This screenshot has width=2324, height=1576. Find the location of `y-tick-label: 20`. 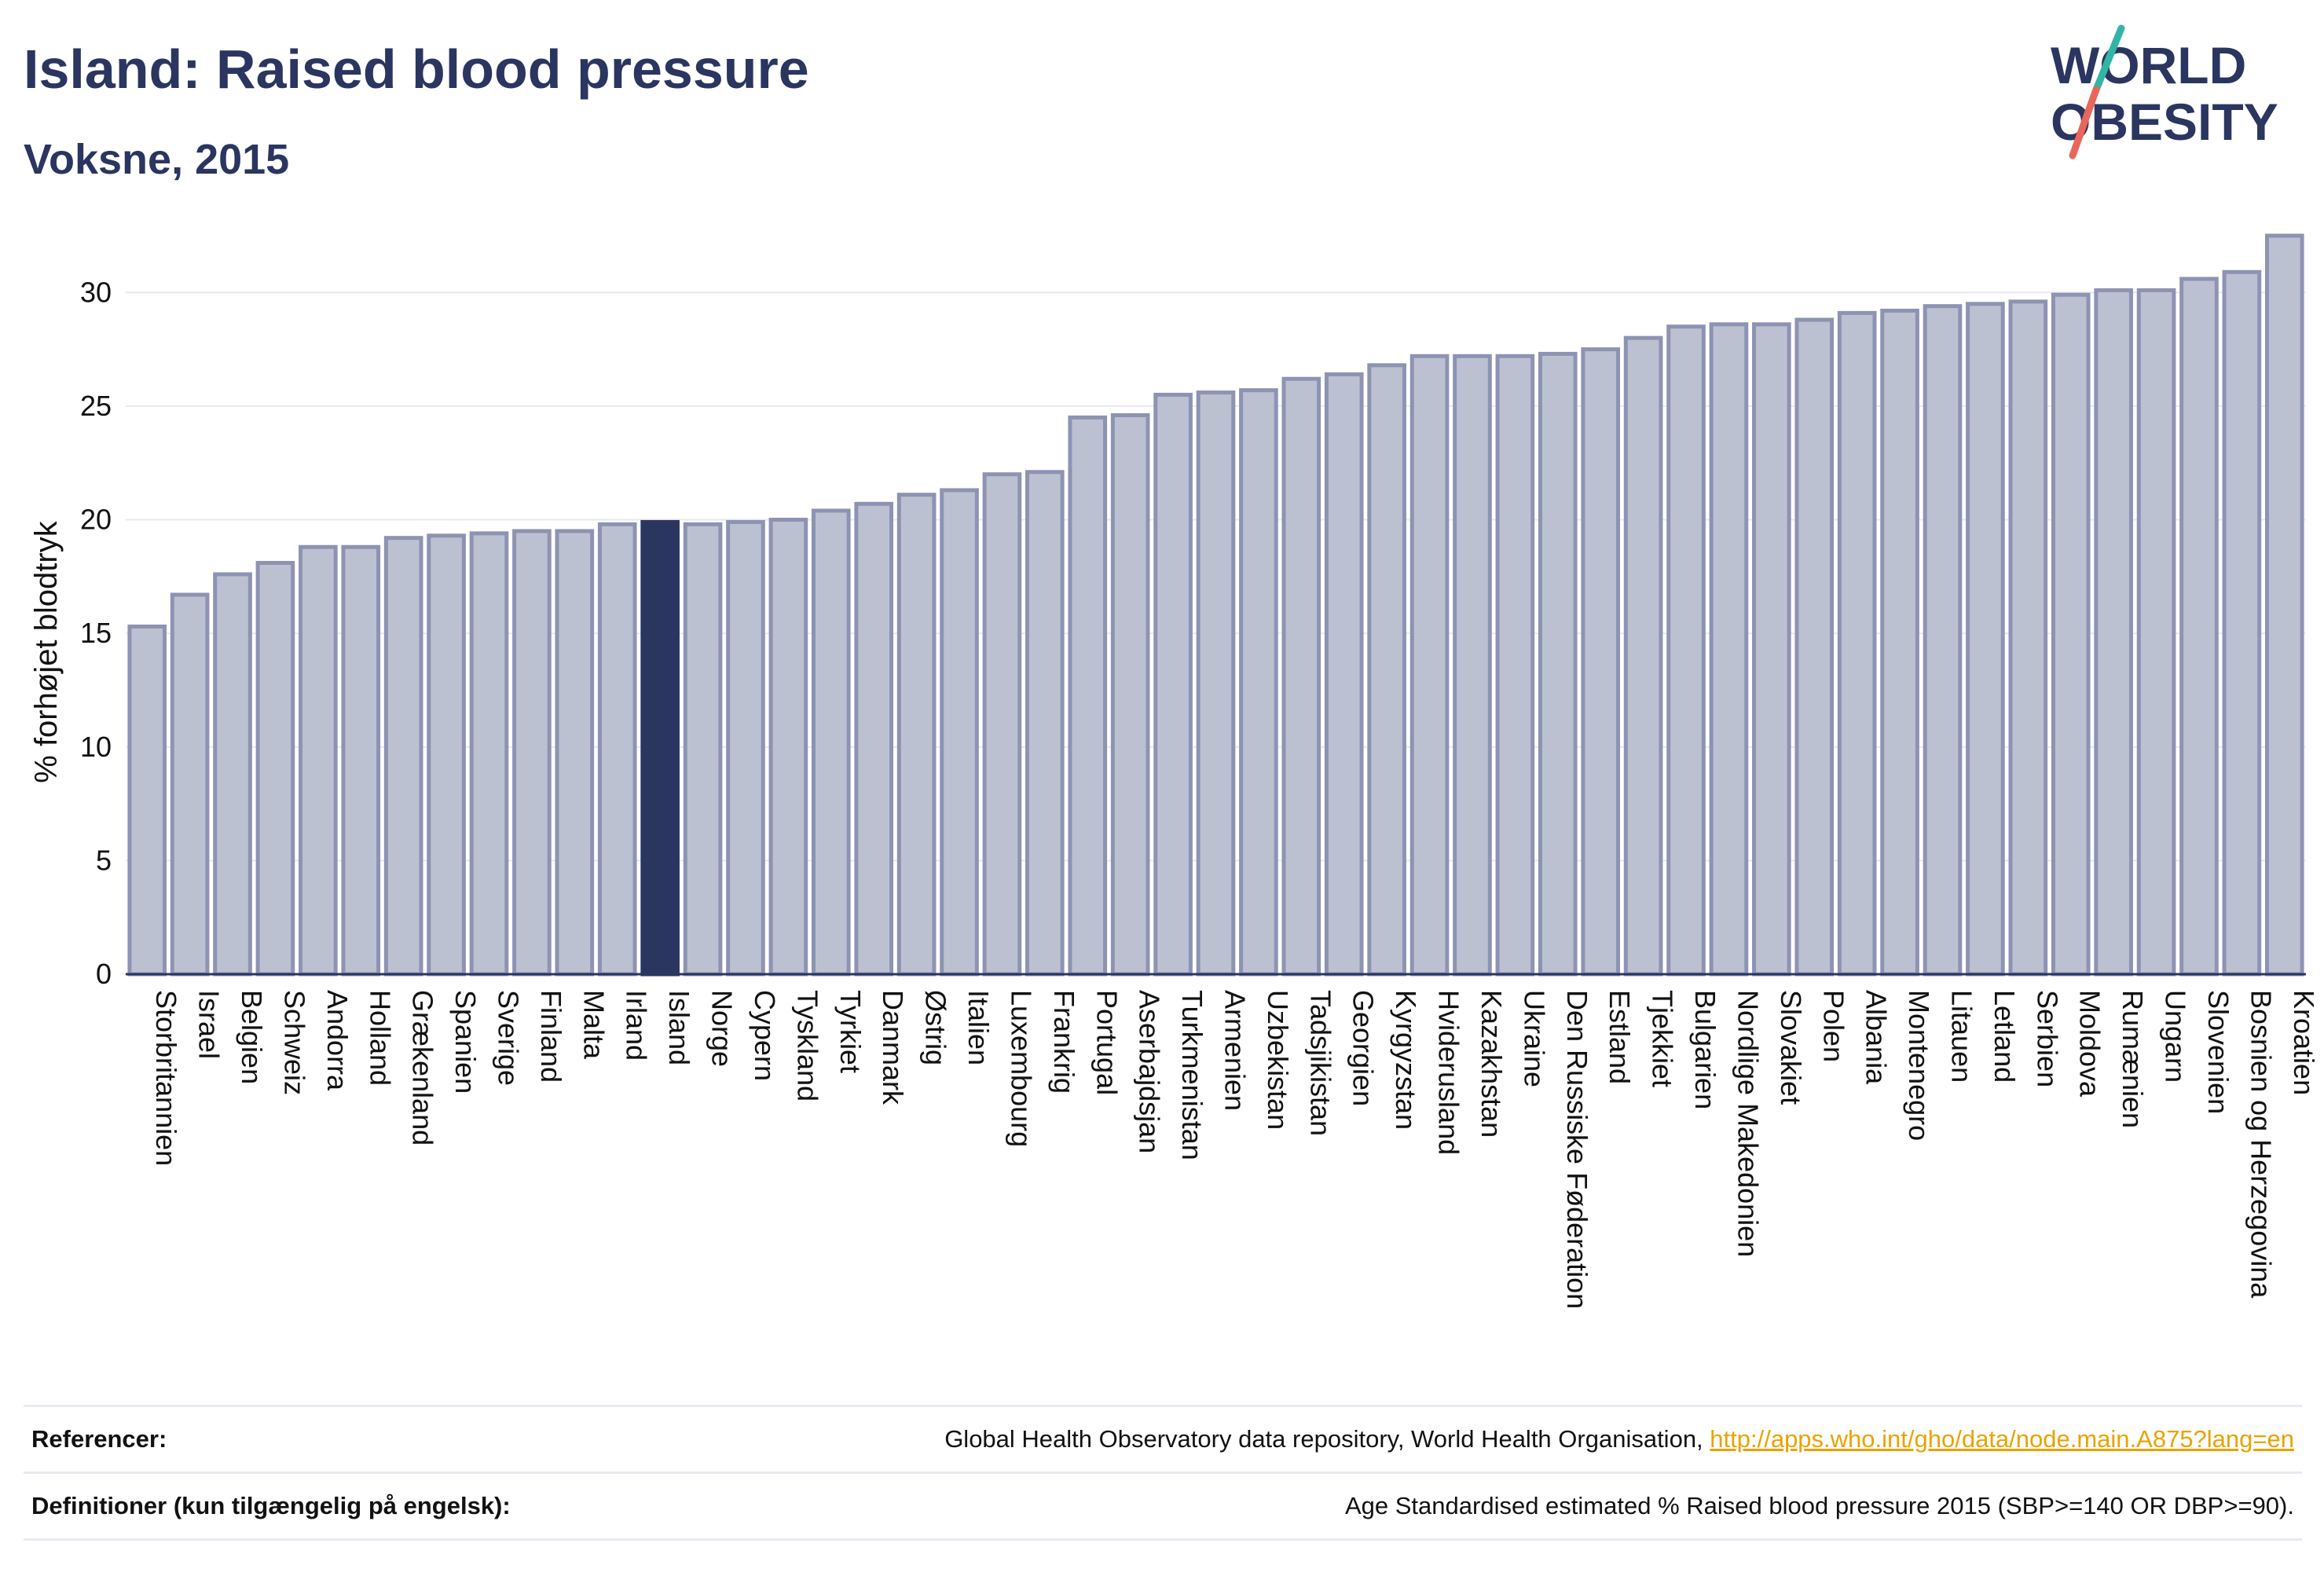

y-tick-label: 20 is located at coordinates (96, 520).